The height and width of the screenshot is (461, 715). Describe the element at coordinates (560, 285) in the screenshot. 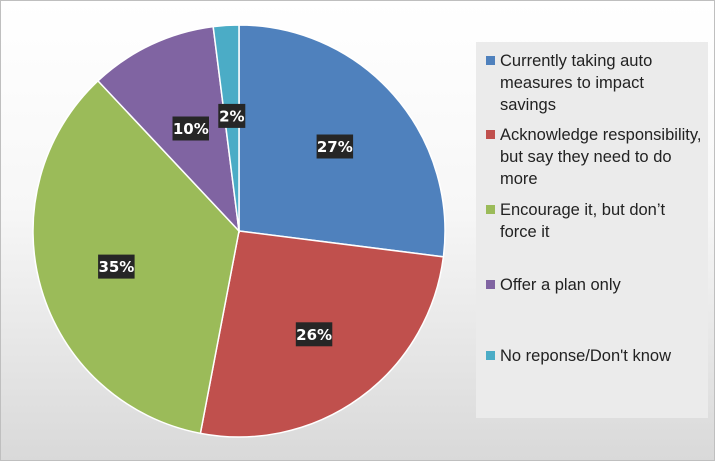

I see `legend-label: Offer a plan only` at that location.